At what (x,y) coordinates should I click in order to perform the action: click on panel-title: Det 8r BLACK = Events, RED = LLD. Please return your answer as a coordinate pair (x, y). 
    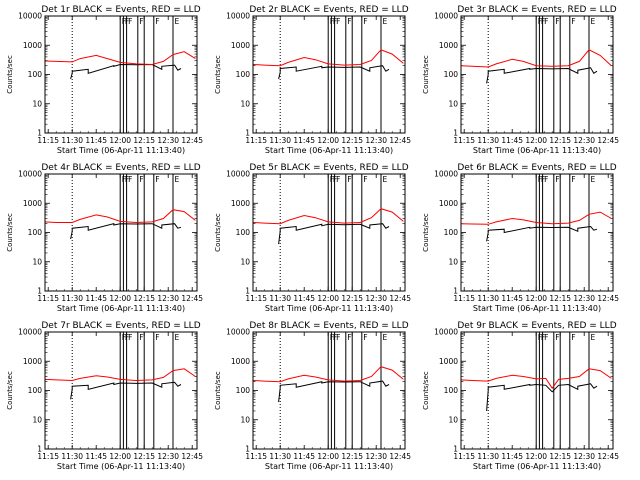
    Looking at the image, I should click on (328, 326).